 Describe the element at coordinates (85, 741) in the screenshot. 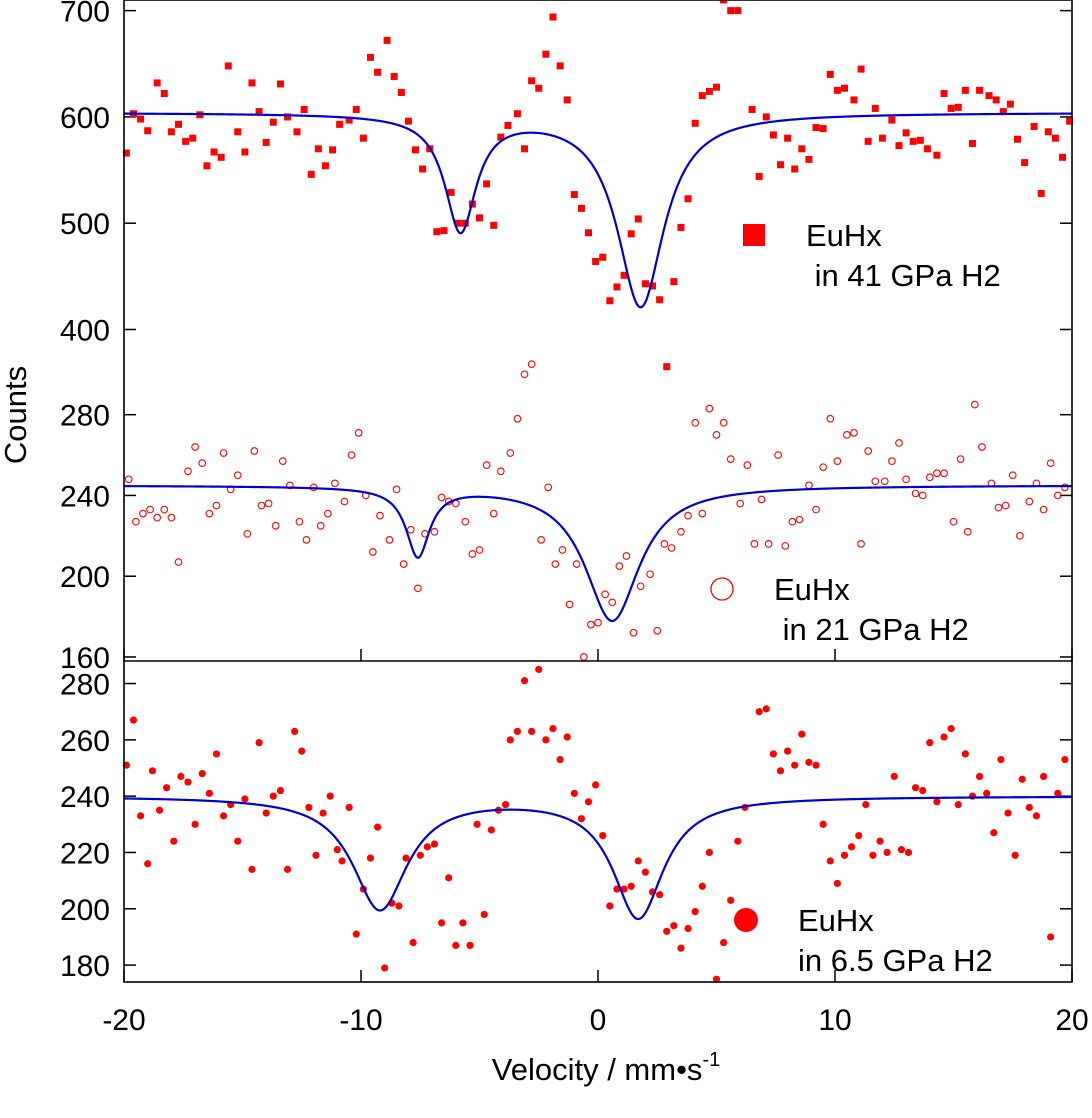

I see `y-tick-label: 260` at that location.